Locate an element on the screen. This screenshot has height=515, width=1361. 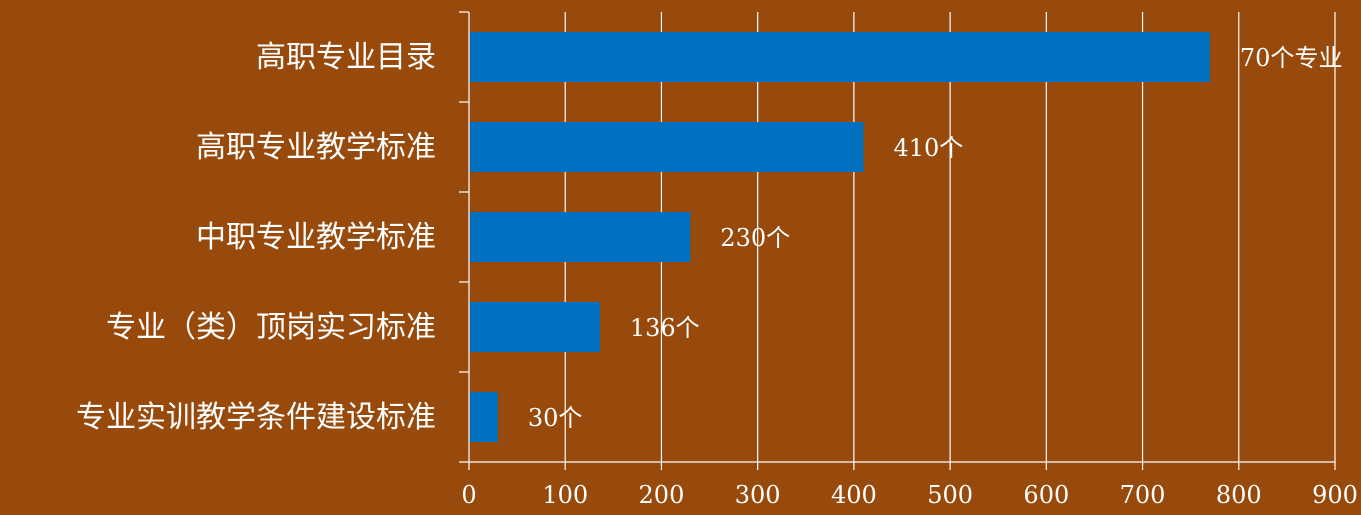
category-label-1: 高职专业教学标准 is located at coordinates (316, 147).